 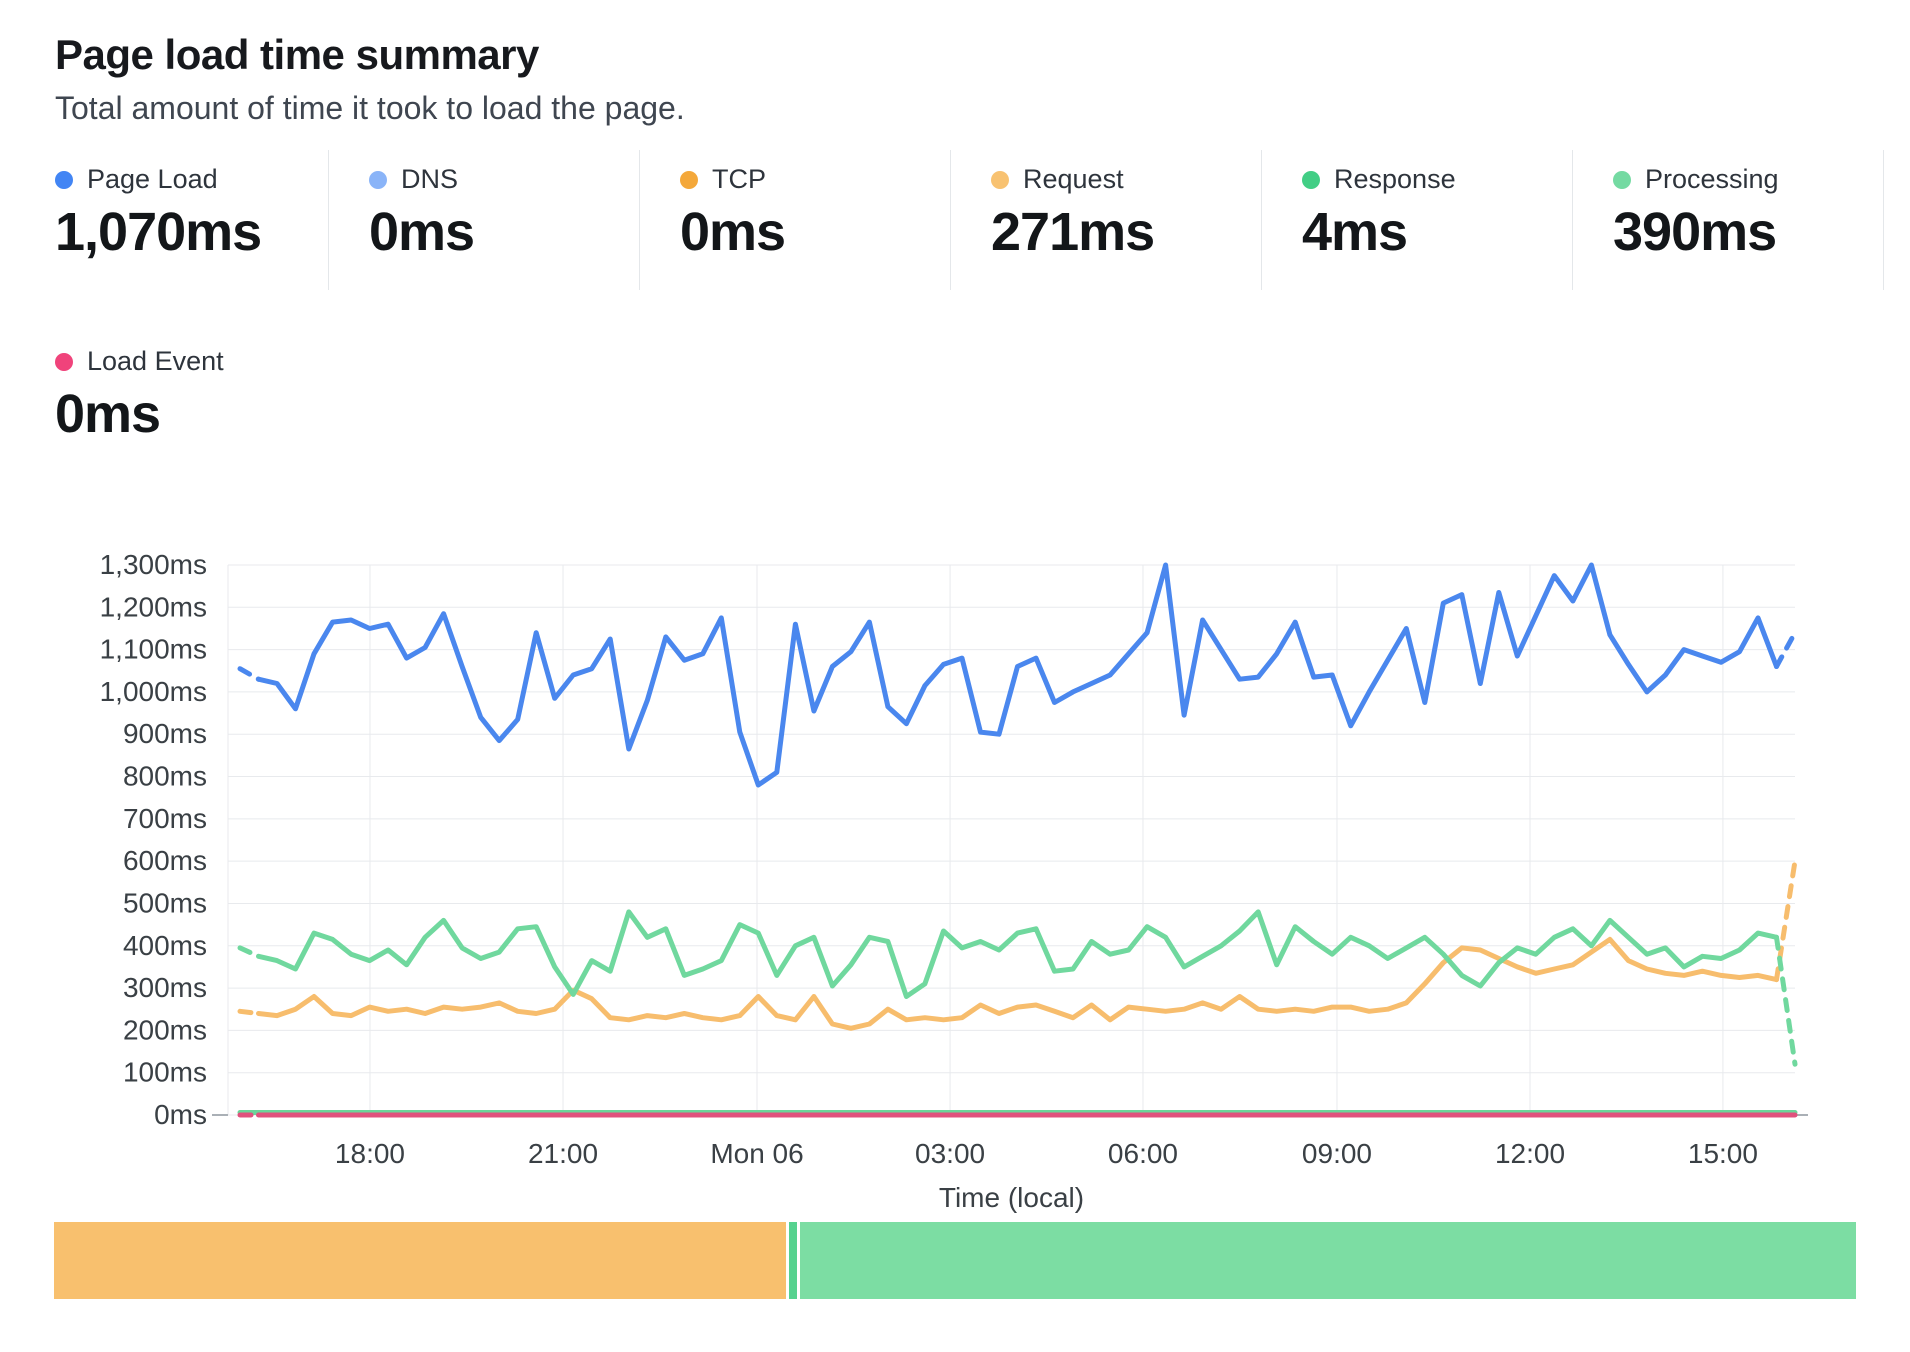 What do you see at coordinates (689, 179) in the screenshot?
I see `tcp-legend-dot` at bounding box center [689, 179].